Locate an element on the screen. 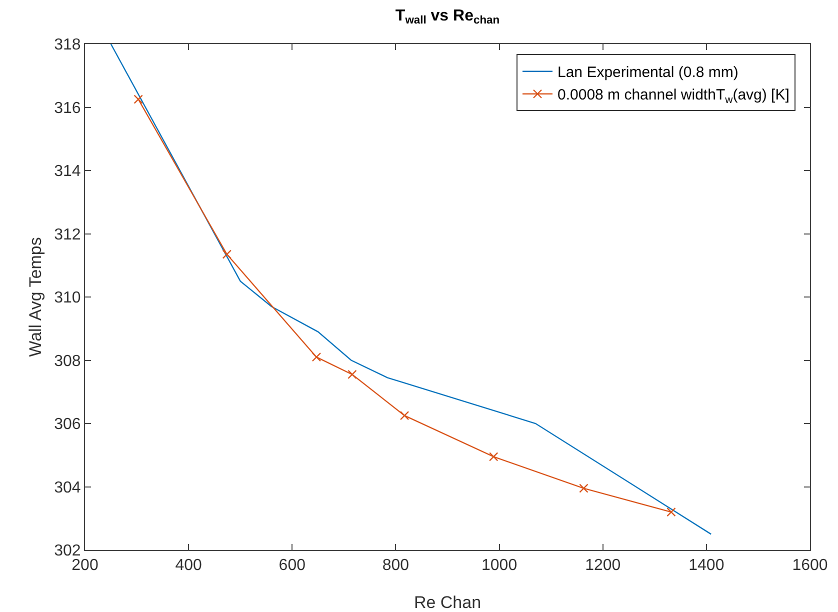 This screenshot has height=612, width=838. x-axis-title: Re Chan is located at coordinates (448, 602).